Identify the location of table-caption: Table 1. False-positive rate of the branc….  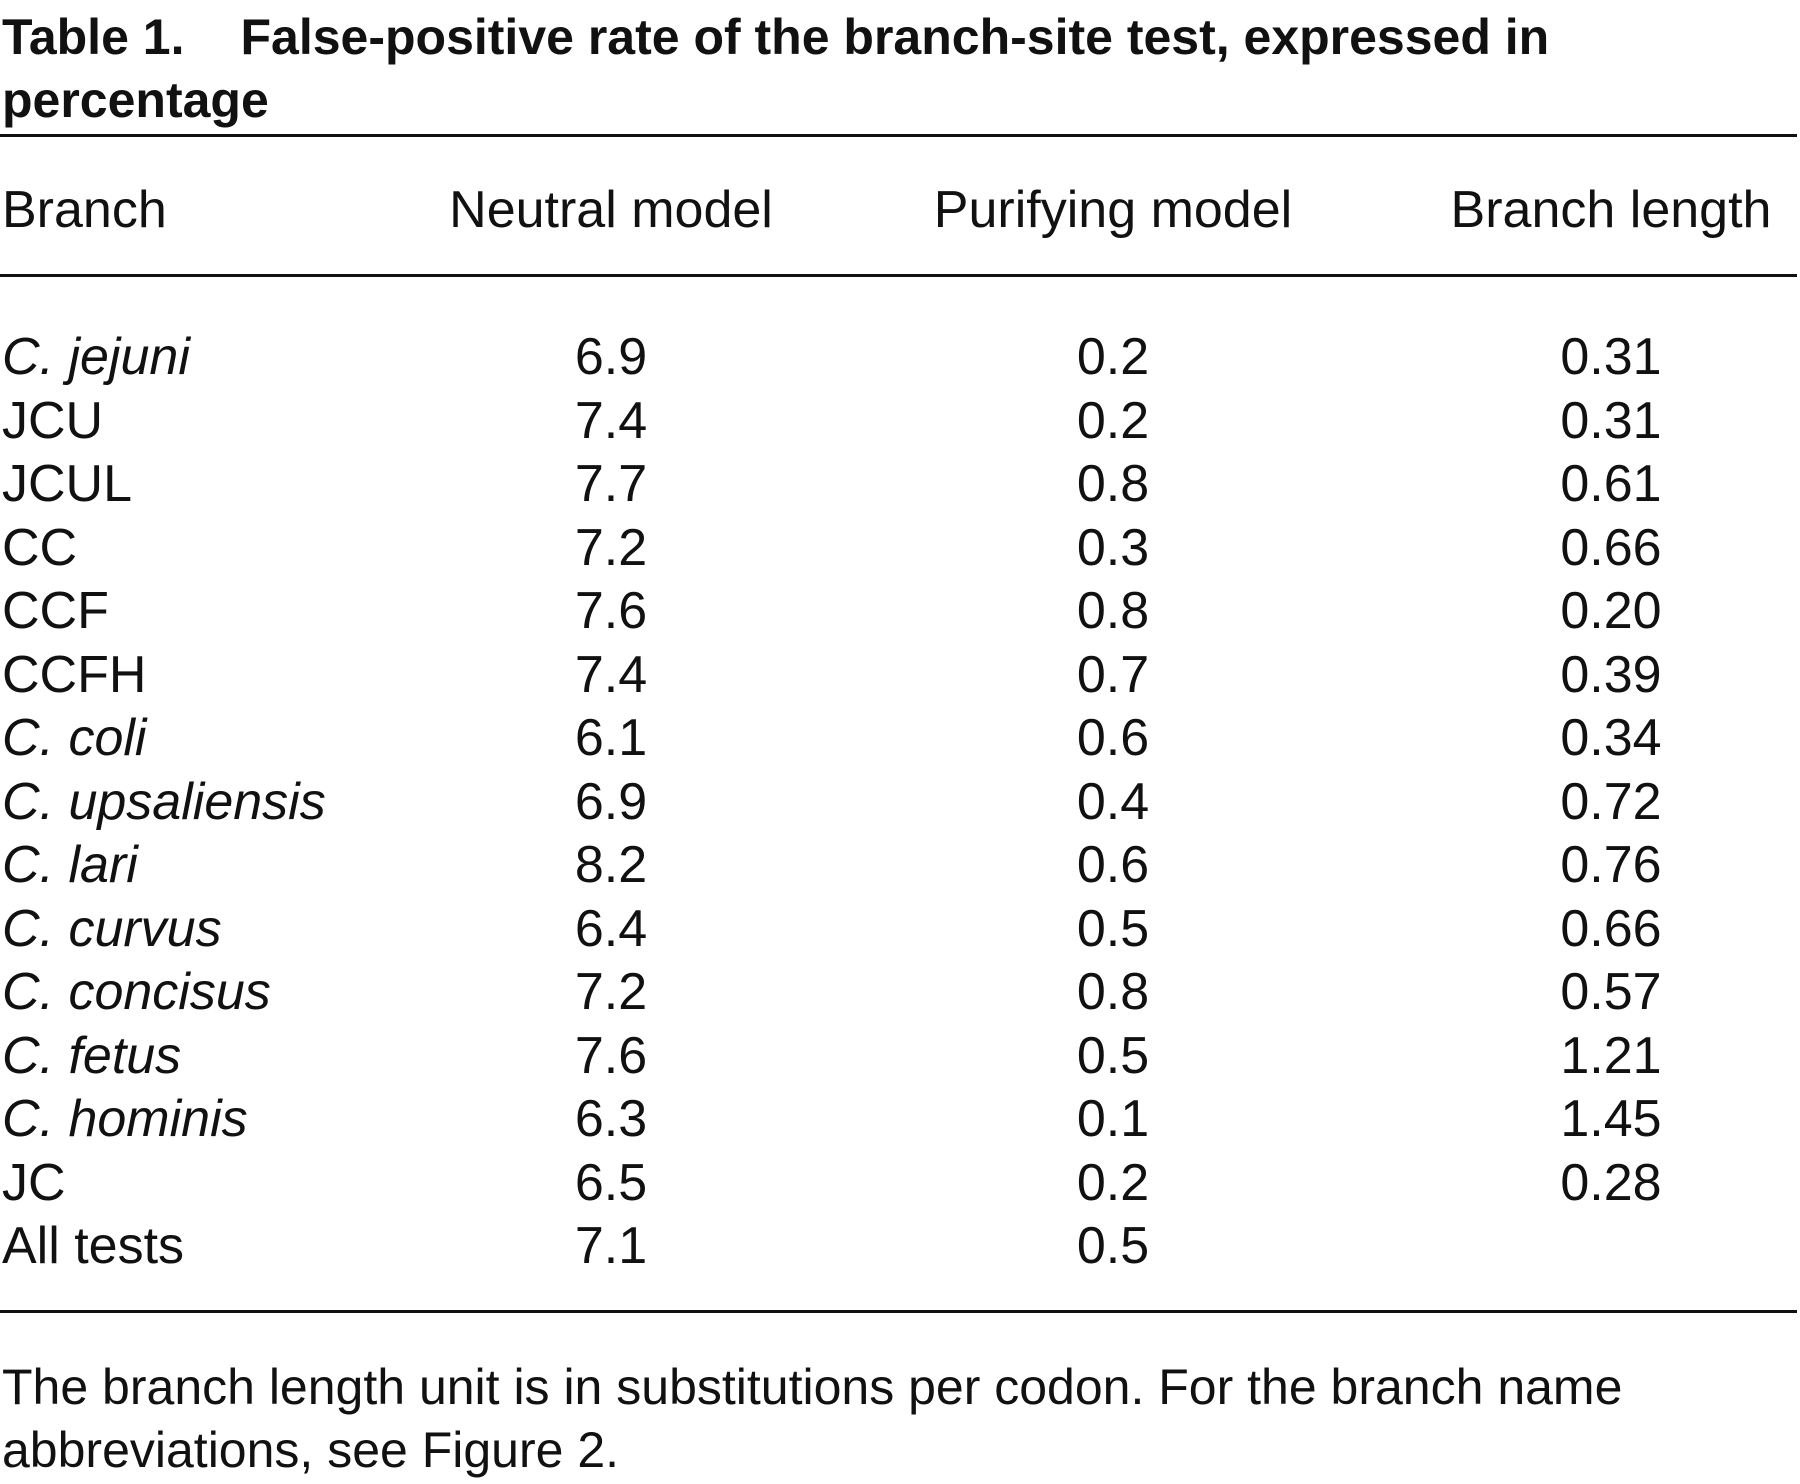
(897, 69).